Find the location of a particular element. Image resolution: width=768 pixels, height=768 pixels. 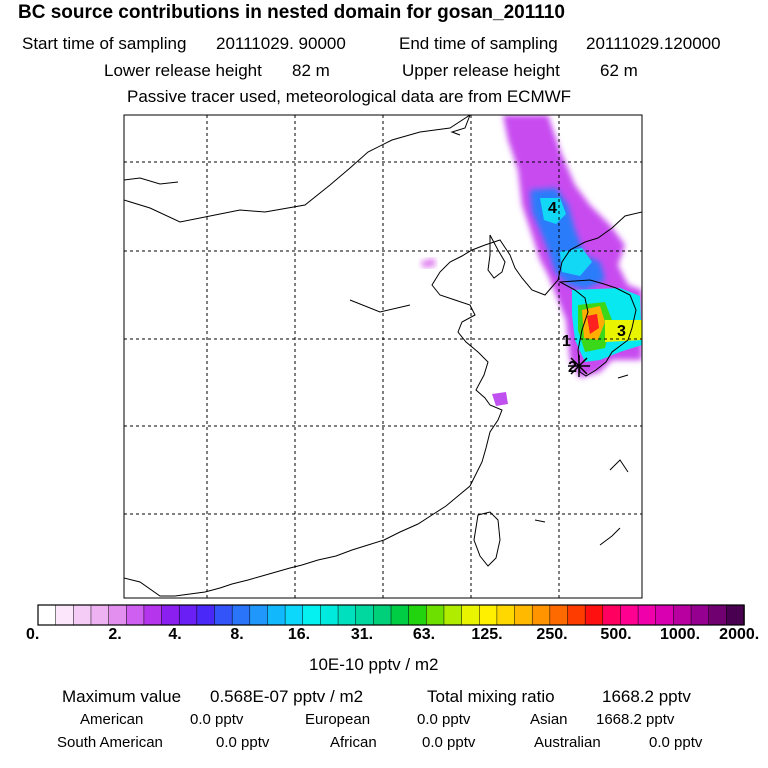

plume-marker-2: 2 is located at coordinates (572, 367).